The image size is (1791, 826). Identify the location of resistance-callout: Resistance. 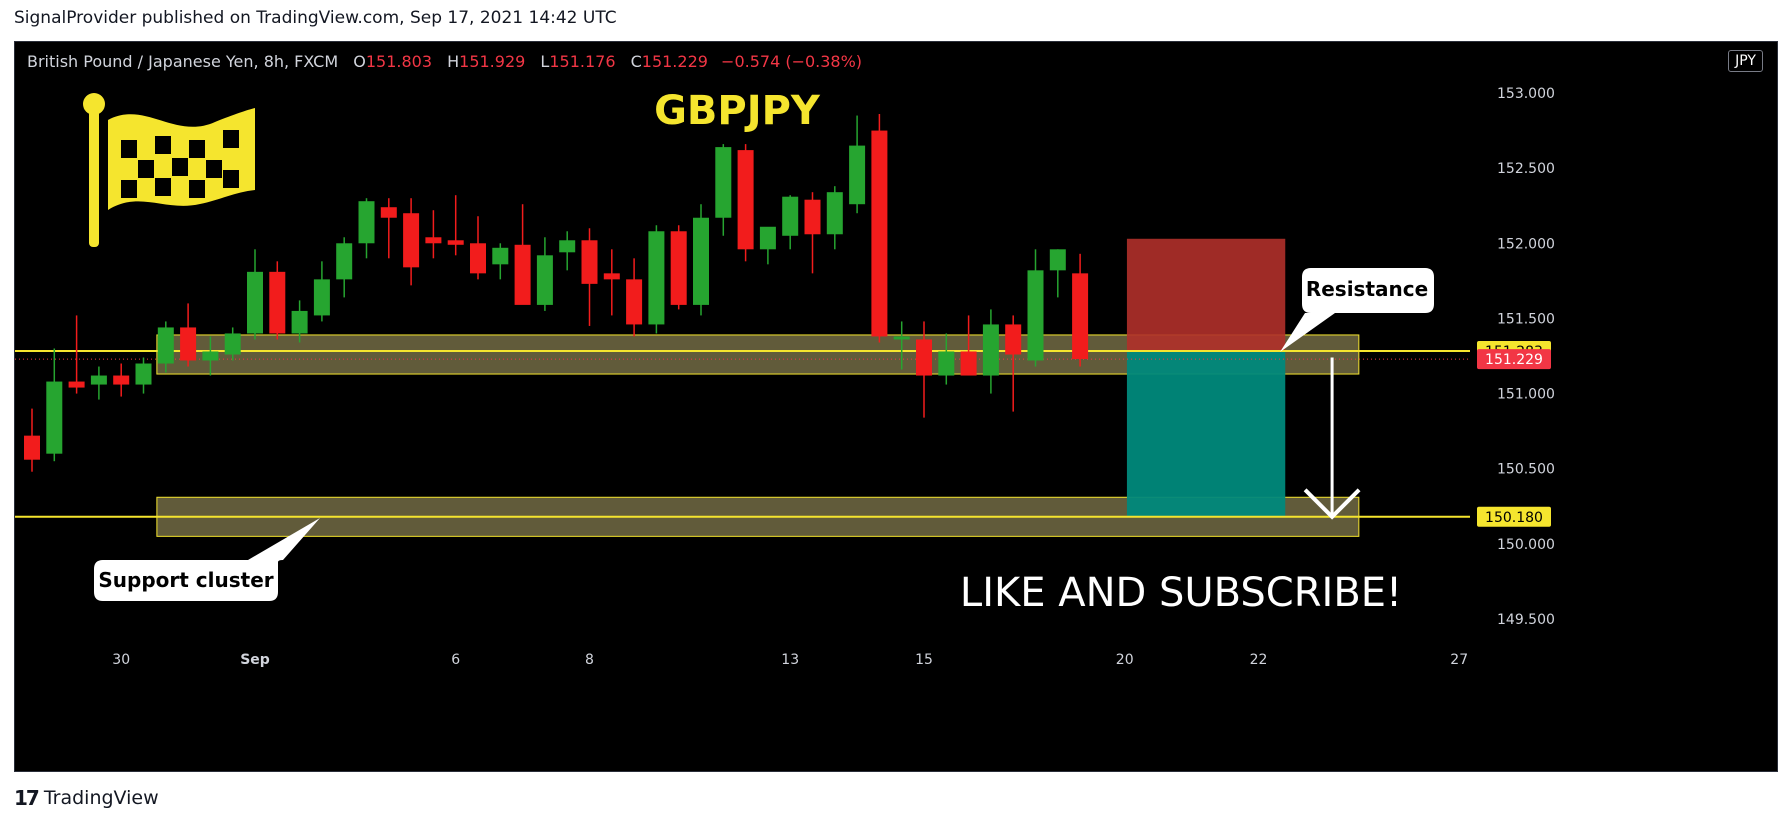
(1357, 310).